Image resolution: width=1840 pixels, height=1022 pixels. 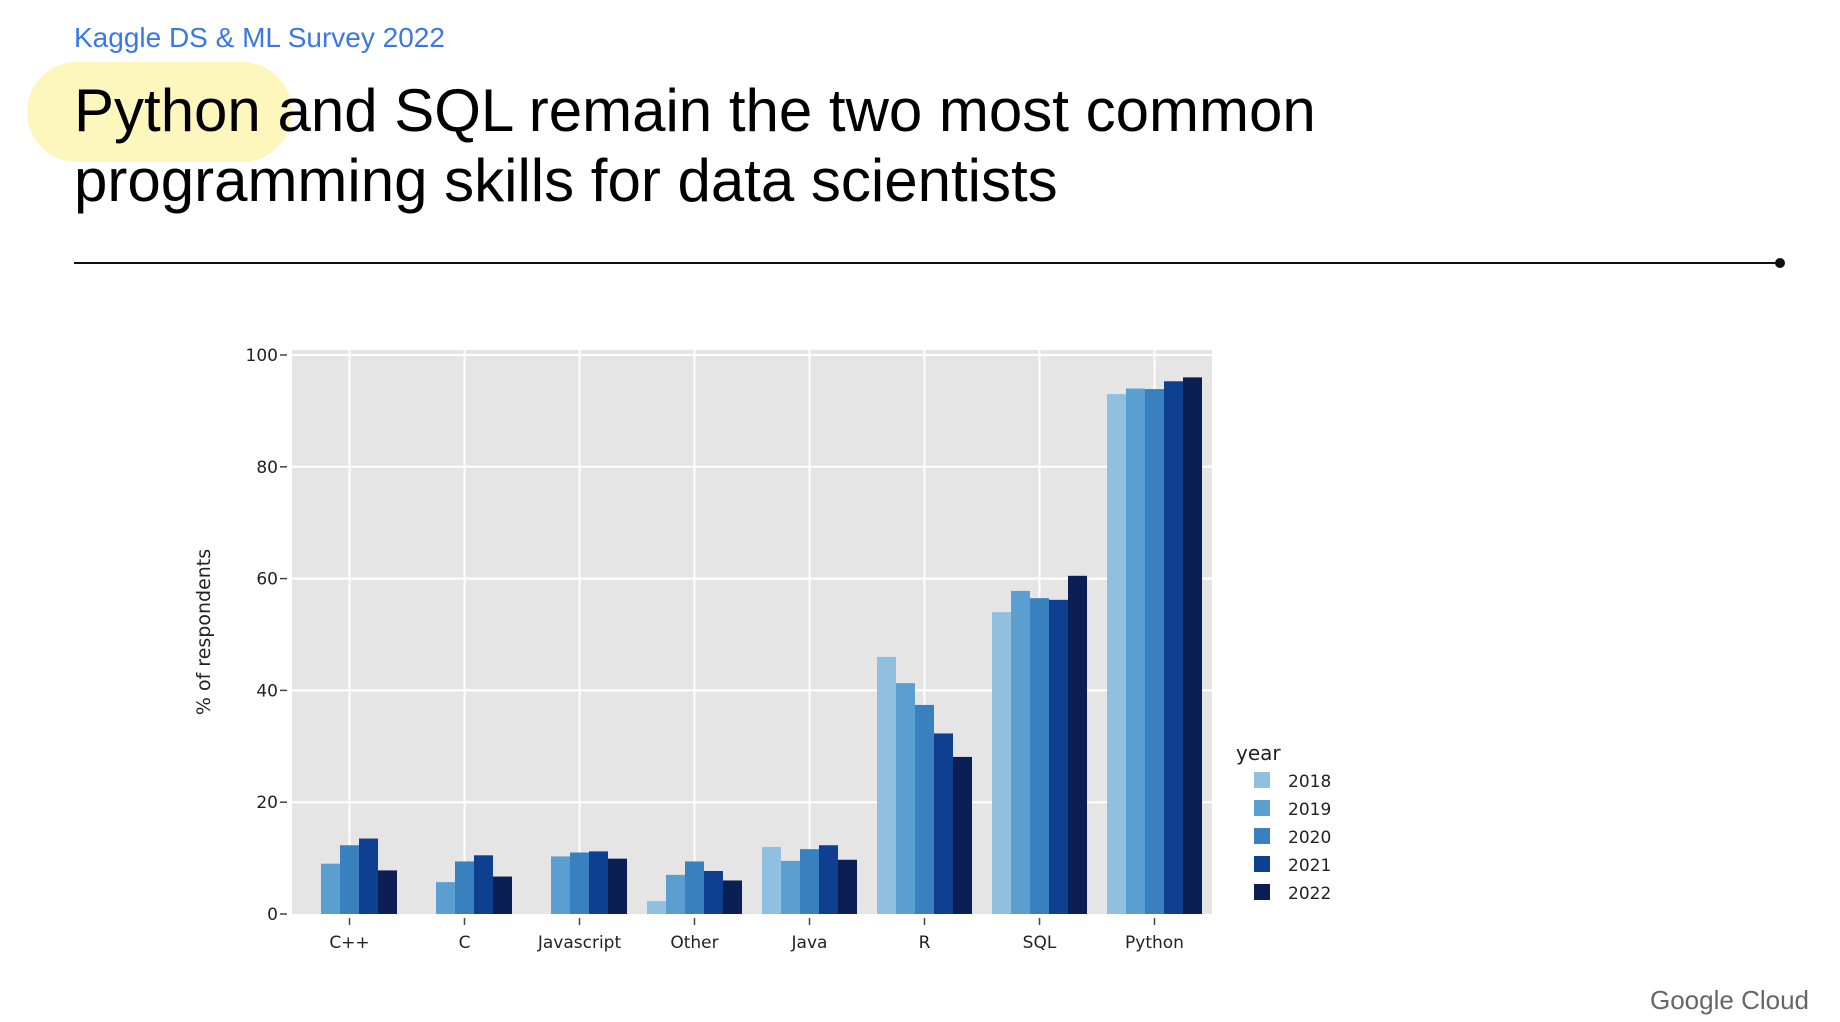 What do you see at coordinates (1262, 892) in the screenshot?
I see `legend-swatch-2022` at bounding box center [1262, 892].